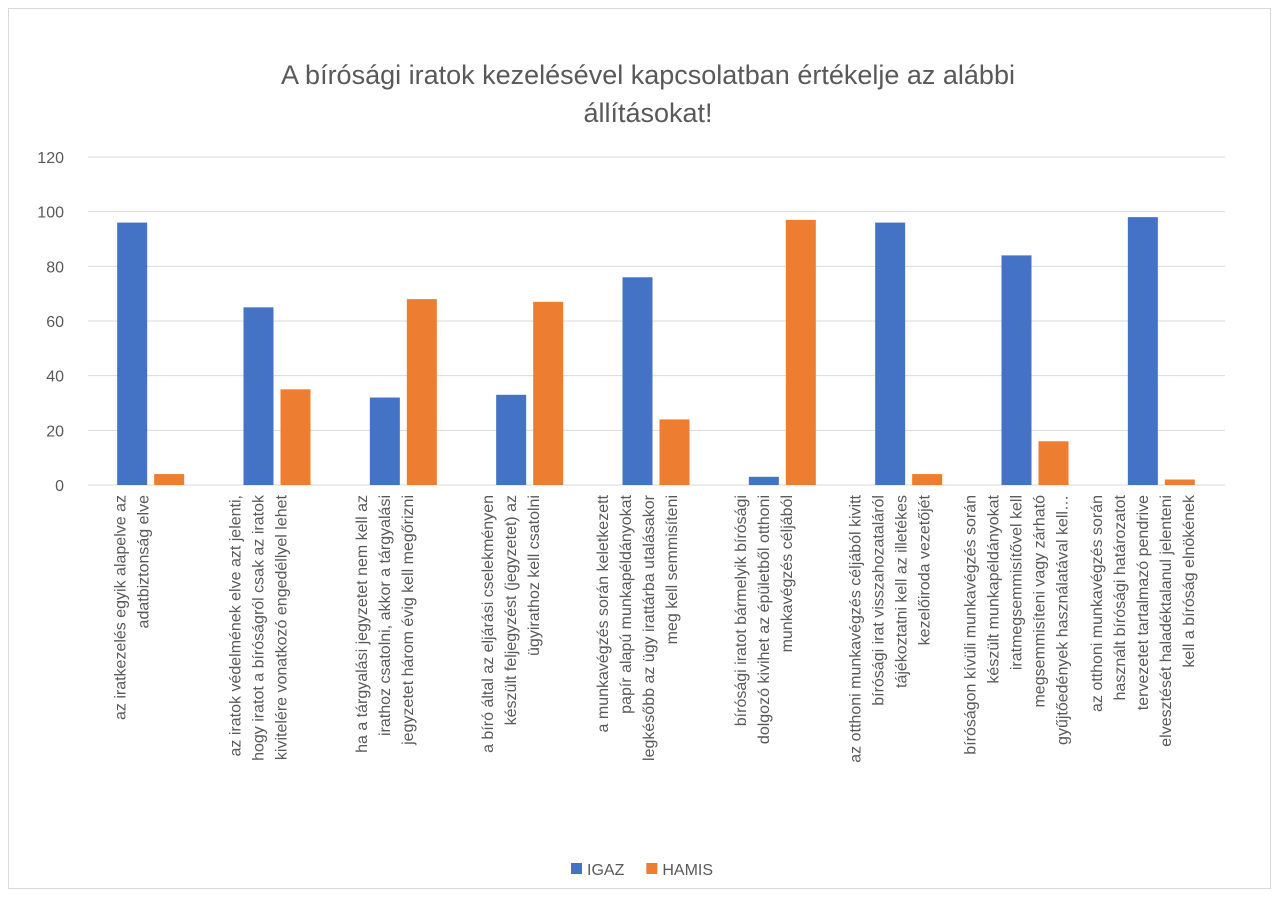 This screenshot has width=1279, height=897. I want to click on x-tick-label: elvesztését haladéktalanul jelenteni, so click(1166, 621).